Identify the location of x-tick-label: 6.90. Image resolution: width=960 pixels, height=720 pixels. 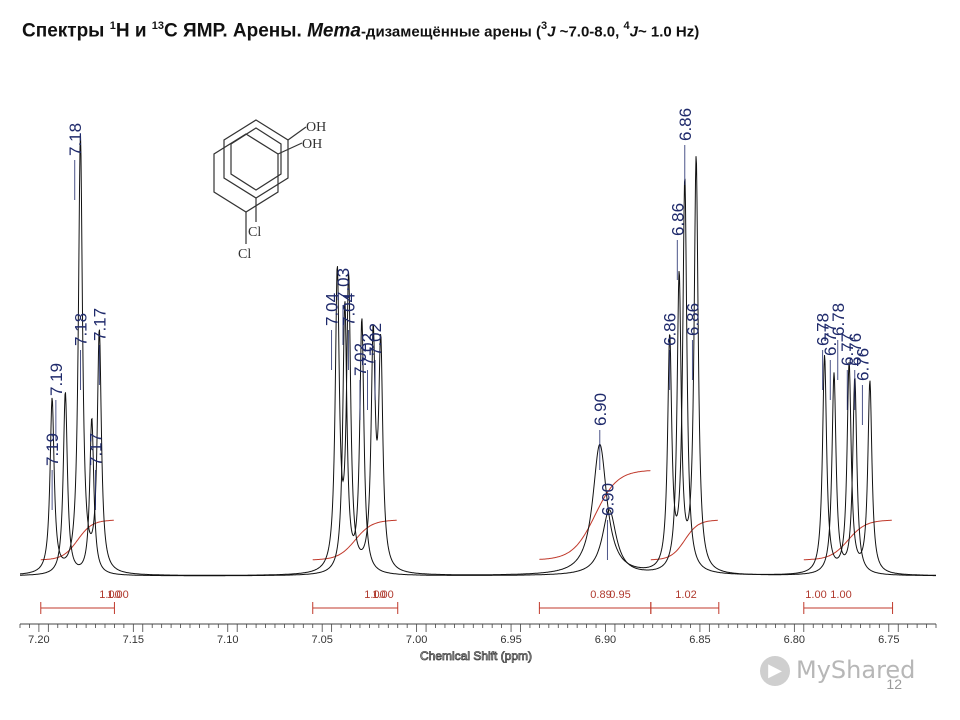
(605, 640).